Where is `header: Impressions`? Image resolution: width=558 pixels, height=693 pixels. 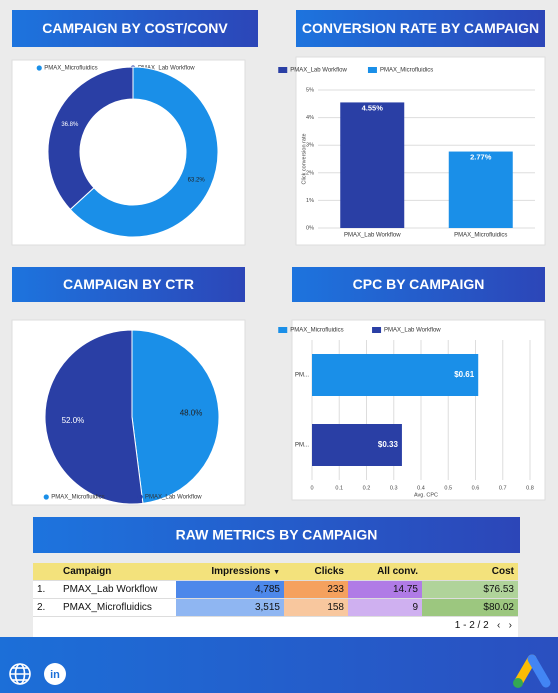 header: Impressions is located at coordinates (241, 571).